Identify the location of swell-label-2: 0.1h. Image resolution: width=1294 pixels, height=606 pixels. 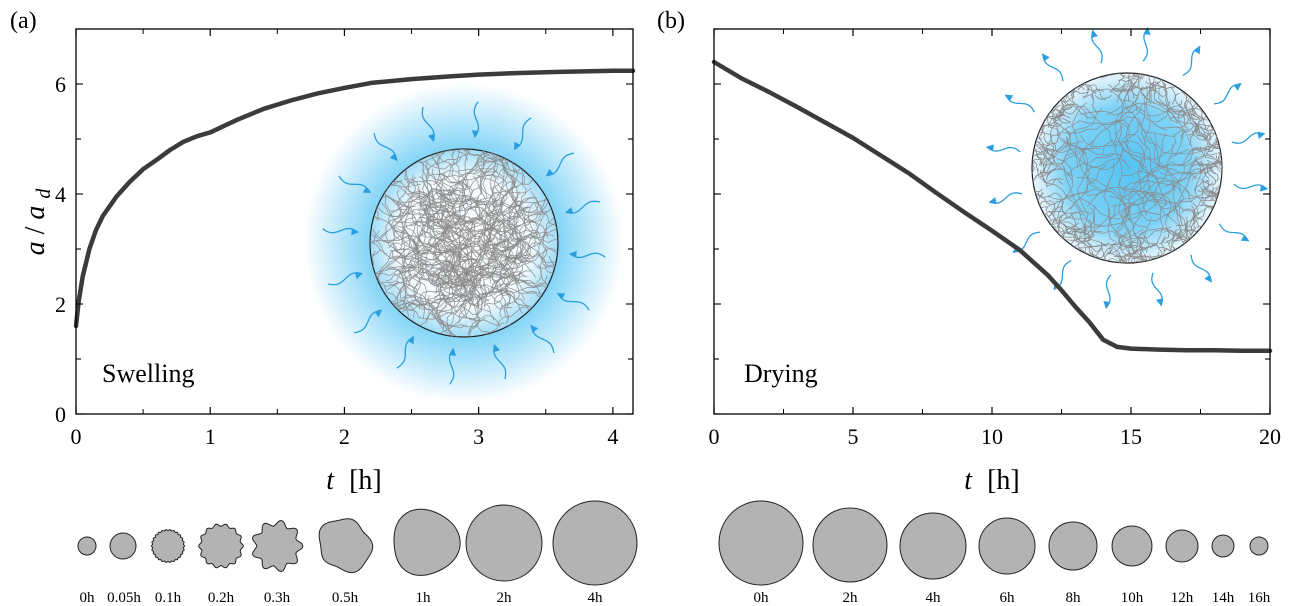
(168, 598).